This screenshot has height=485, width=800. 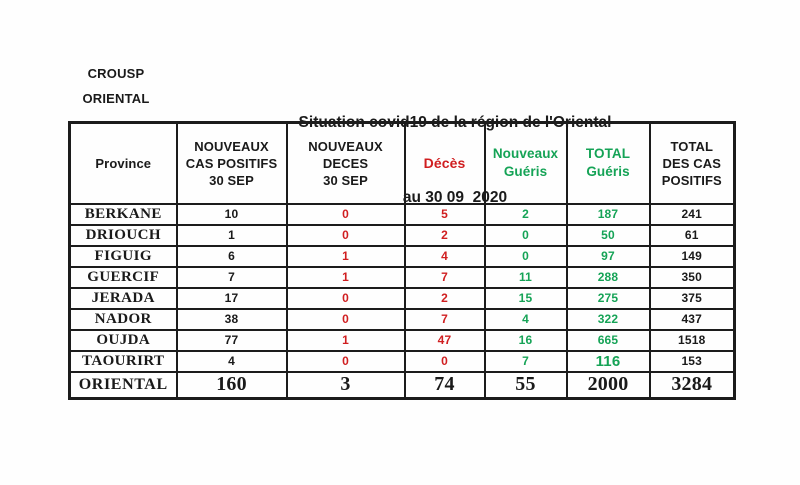 I want to click on table-row-jerada: JERADA 17 0 2 15 275 375, so click(x=402, y=298).